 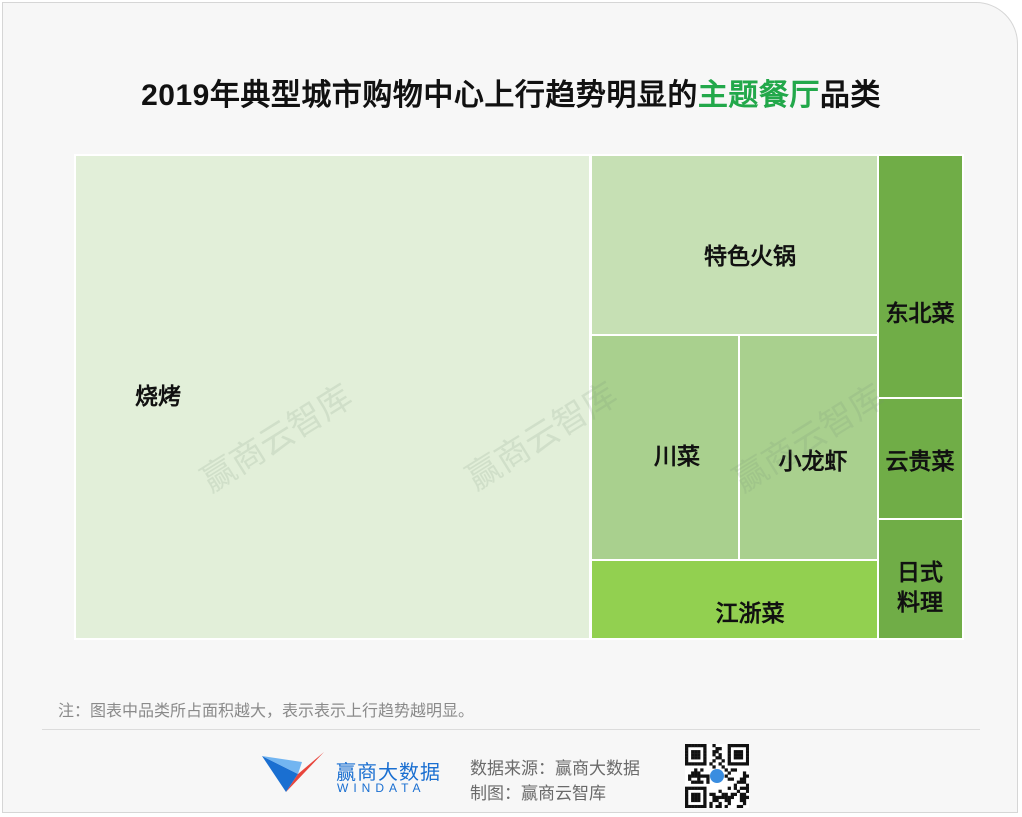 What do you see at coordinates (388, 773) in the screenshot?
I see `brand-name-cn: 赢商大数据` at bounding box center [388, 773].